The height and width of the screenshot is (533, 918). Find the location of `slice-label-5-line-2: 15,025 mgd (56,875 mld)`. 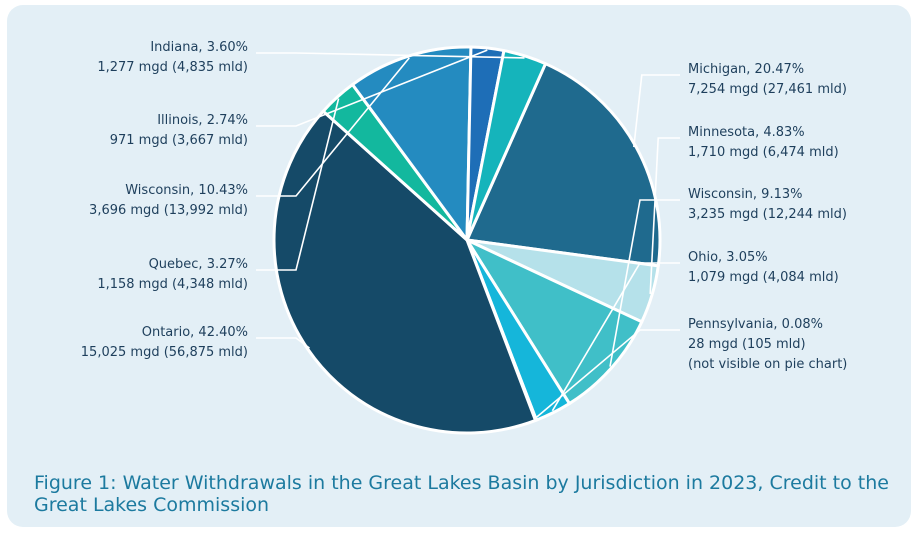

slice-label-5-line-2: 15,025 mgd (56,875 mld) is located at coordinates (164, 352).